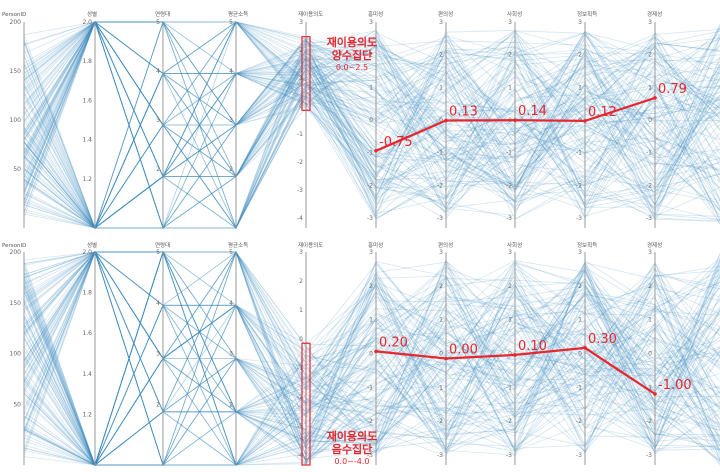  I want to click on tick-label: 100, so click(16, 120).